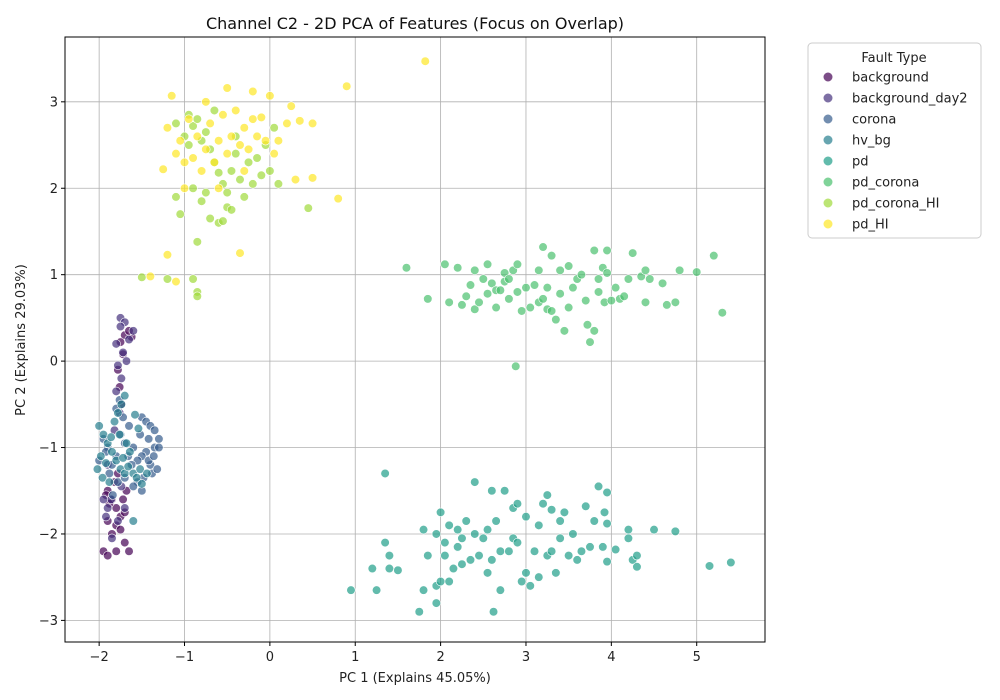 The image size is (1000, 700). Describe the element at coordinates (415, 678) in the screenshot. I see `x-axis-label: PC 1 (Explains 45.05%)` at that location.